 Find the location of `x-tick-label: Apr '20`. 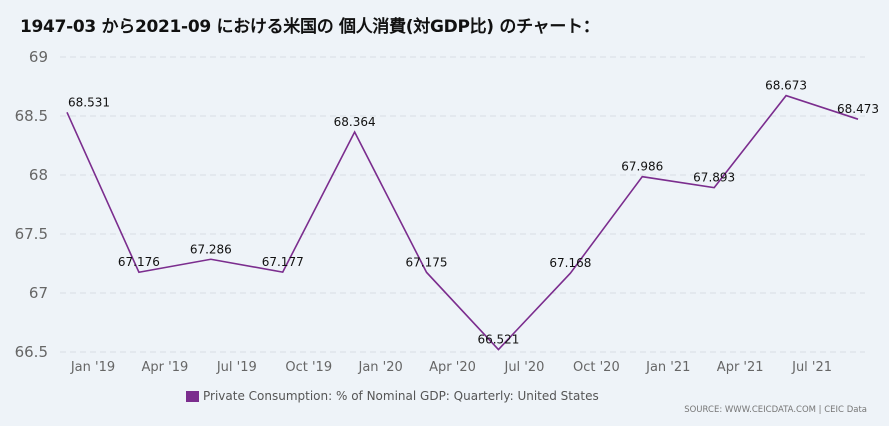

x-tick-label: Apr '20 is located at coordinates (452, 367).